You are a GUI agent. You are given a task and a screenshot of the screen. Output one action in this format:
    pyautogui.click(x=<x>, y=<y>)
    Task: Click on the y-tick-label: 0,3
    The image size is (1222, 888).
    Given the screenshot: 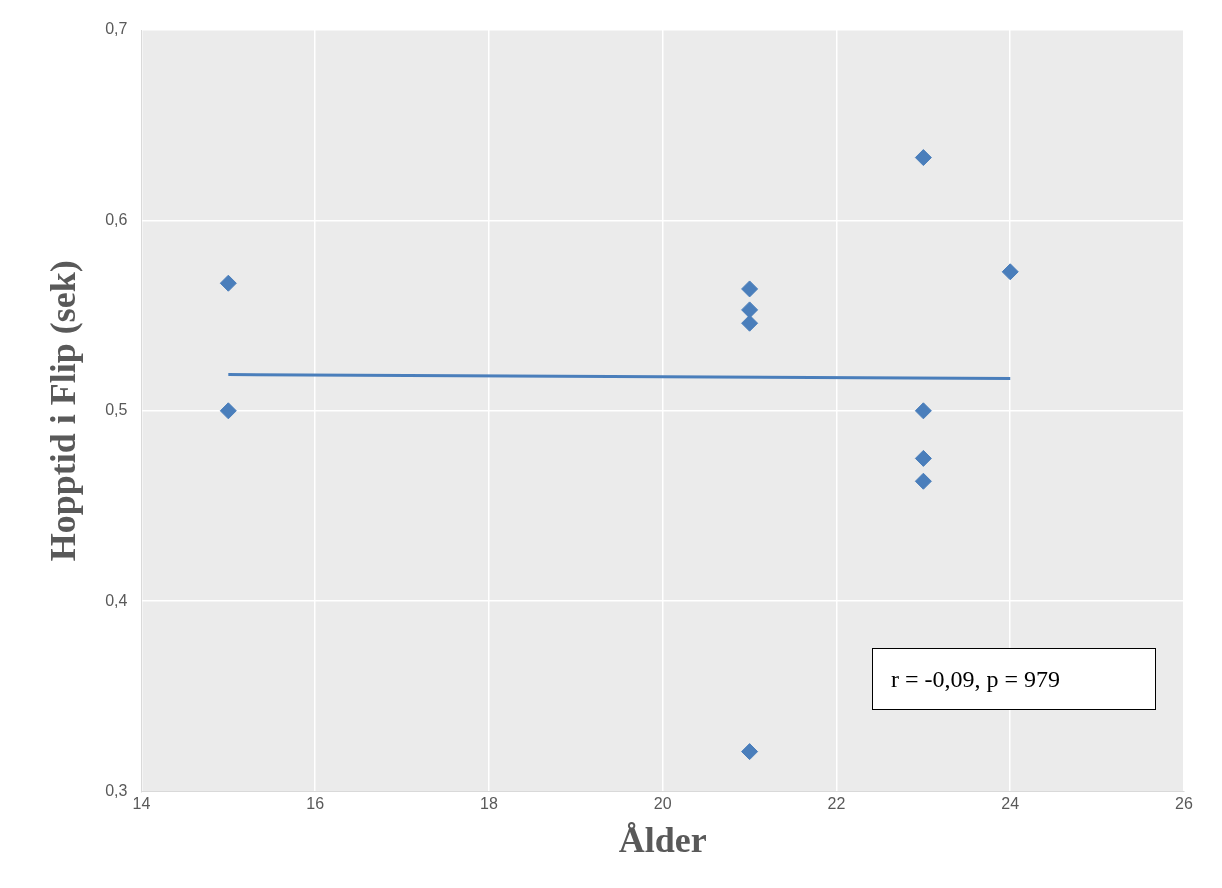 What is the action you would take?
    pyautogui.click(x=116, y=791)
    